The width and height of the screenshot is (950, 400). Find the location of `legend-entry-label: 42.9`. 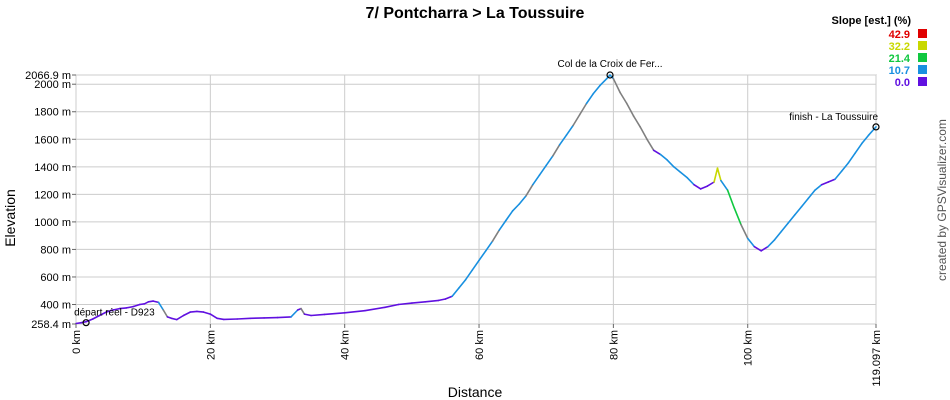

legend-entry-label: 42.9 is located at coordinates (899, 35).